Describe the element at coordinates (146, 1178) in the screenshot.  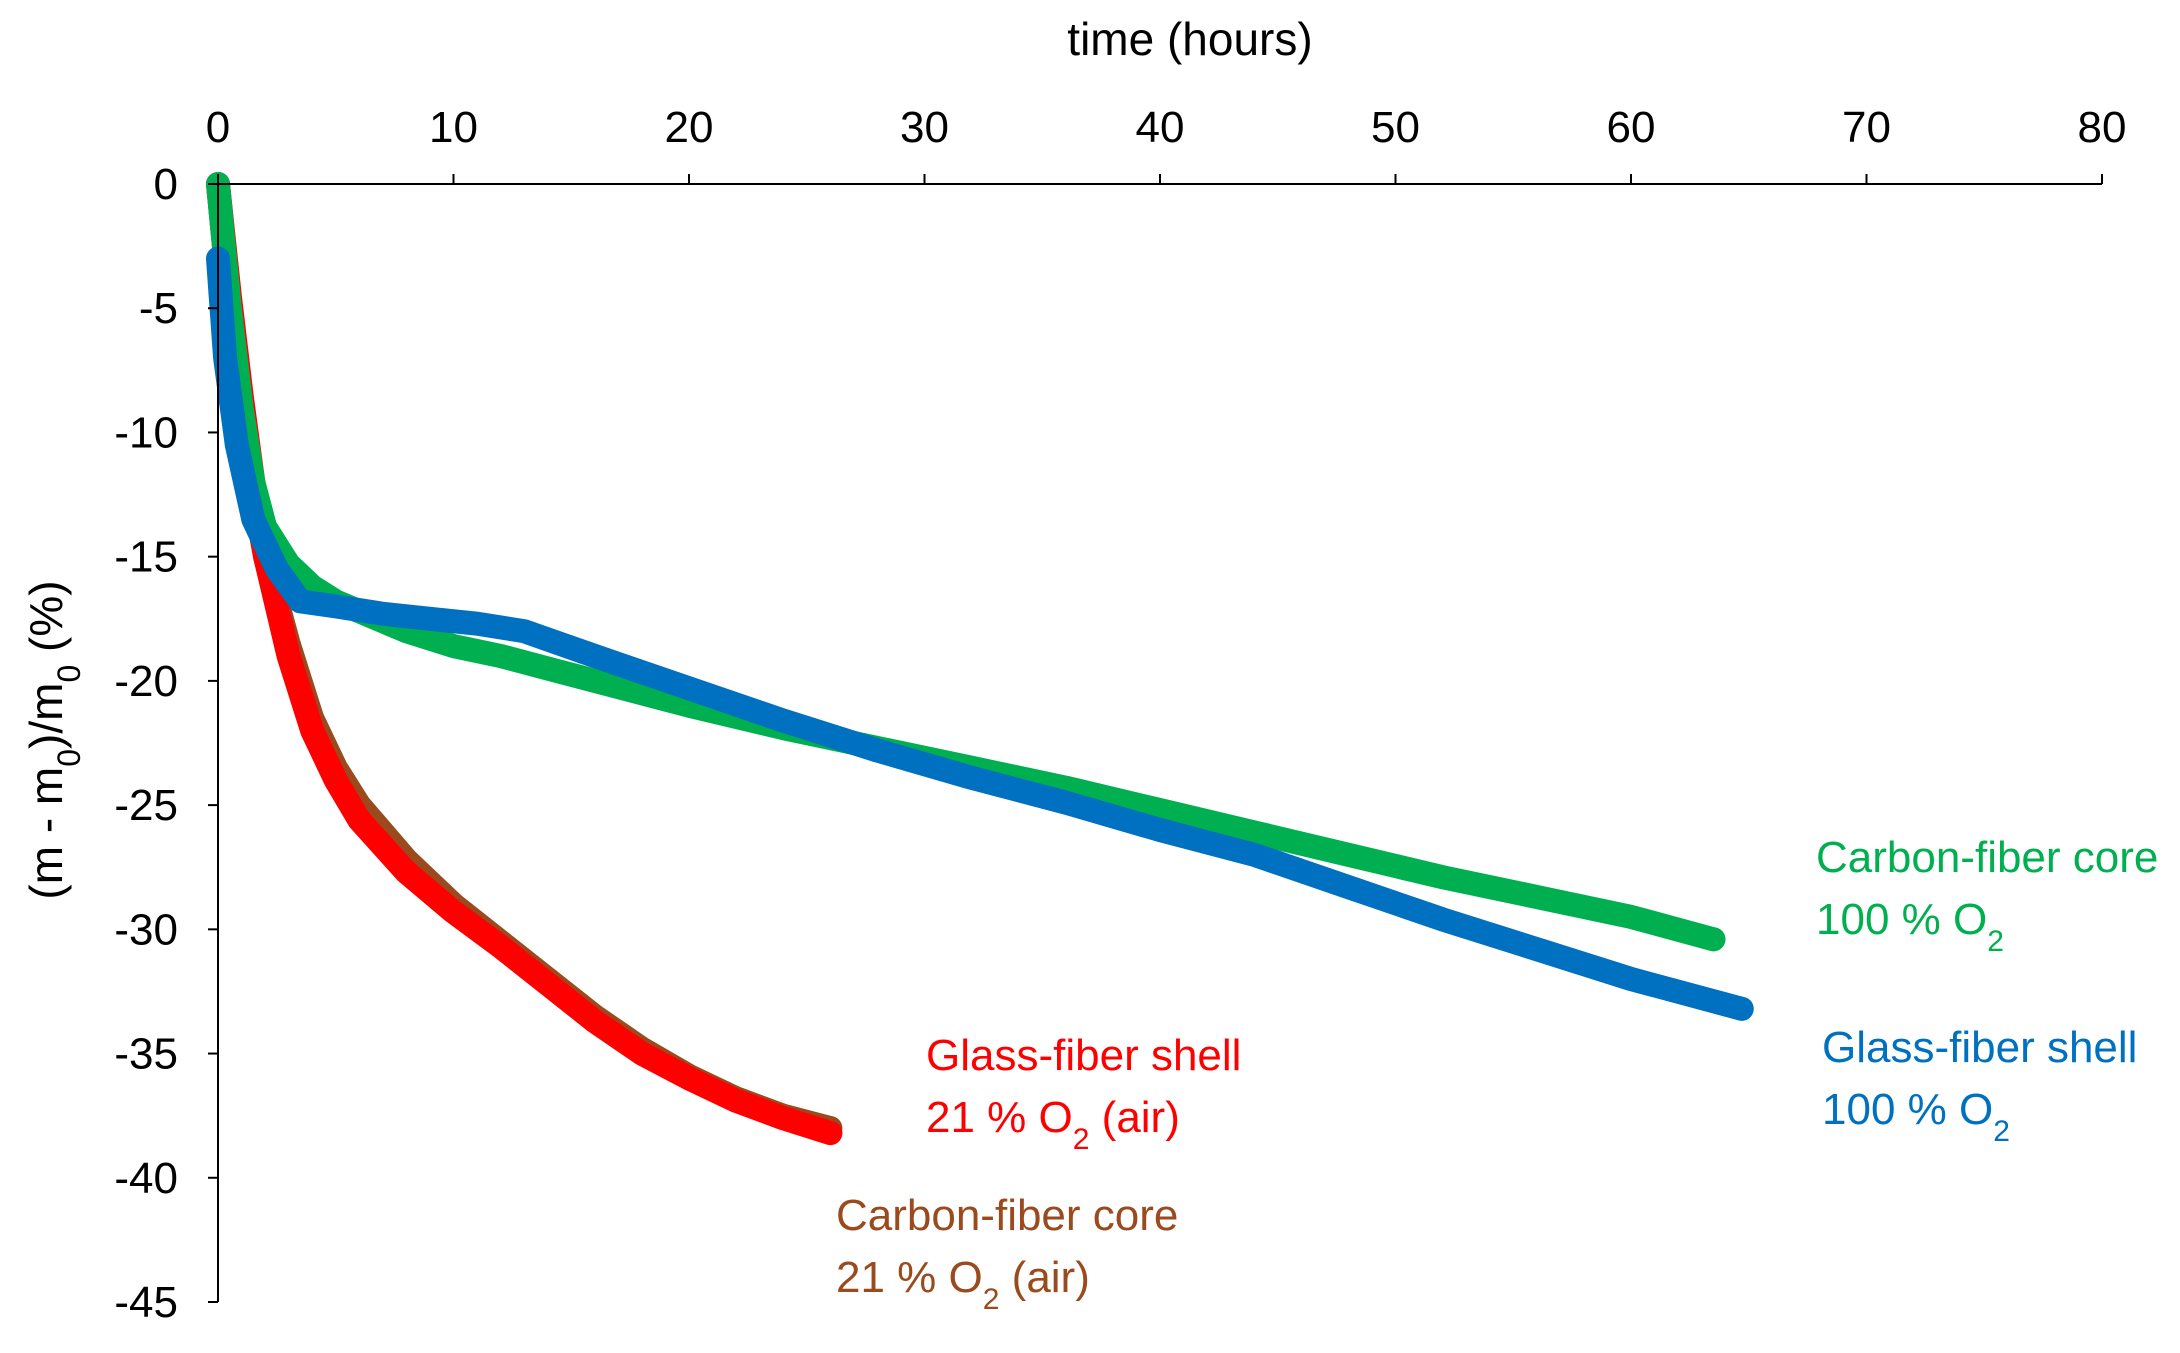
I see `y-tick-label: -40` at that location.